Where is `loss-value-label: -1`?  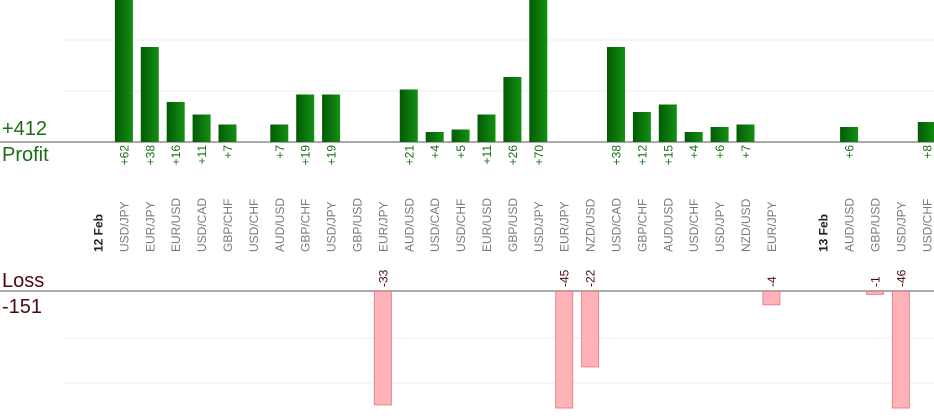
loss-value-label: -1 is located at coordinates (876, 281).